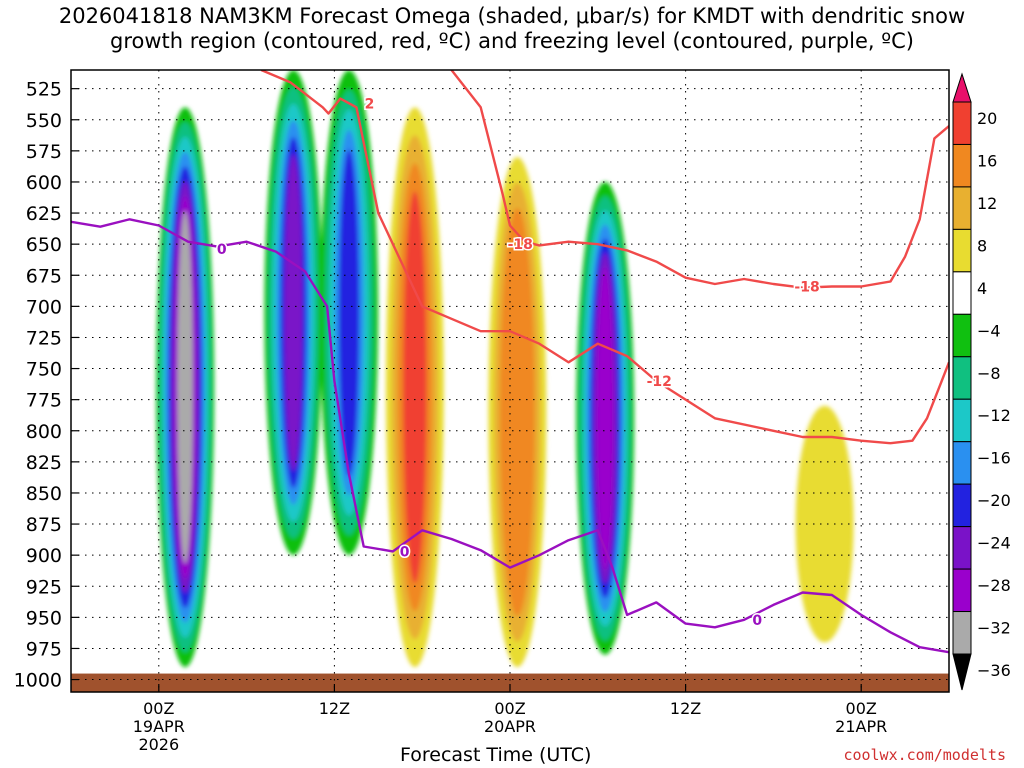  Describe the element at coordinates (44, 525) in the screenshot. I see `y-tick-label-875: 875` at that location.